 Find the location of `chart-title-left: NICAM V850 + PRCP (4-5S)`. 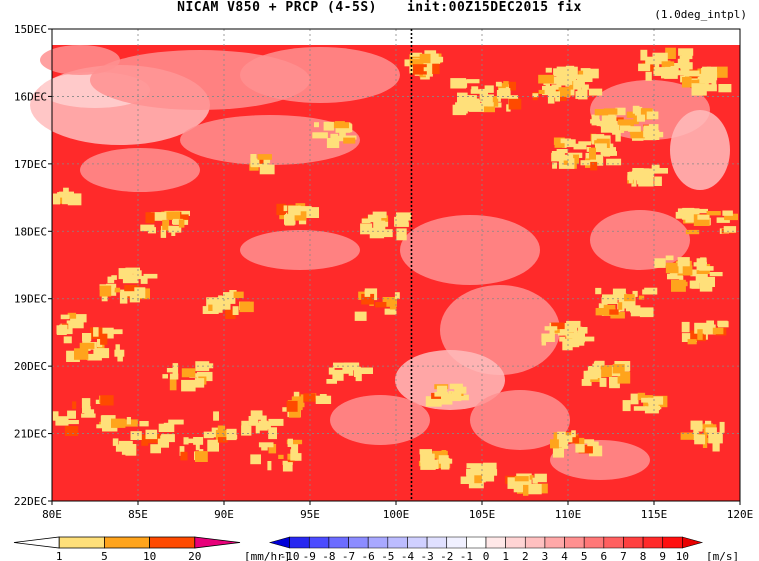

chart-title-left: NICAM V850 + PRCP (4-5S) is located at coordinates (277, 7).